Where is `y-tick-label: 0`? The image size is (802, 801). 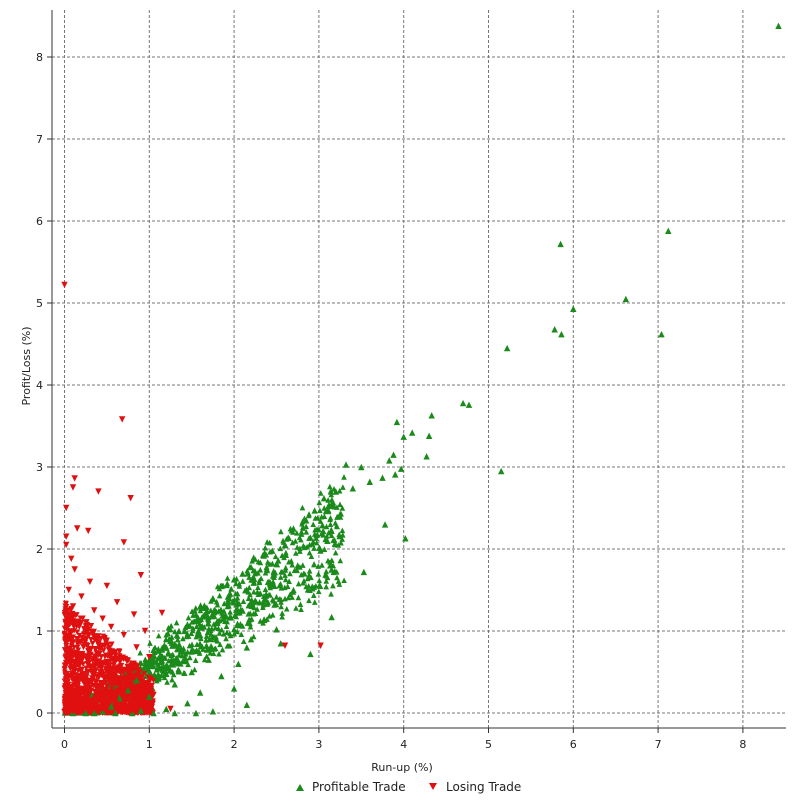 y-tick-label: 0 is located at coordinates (39, 713).